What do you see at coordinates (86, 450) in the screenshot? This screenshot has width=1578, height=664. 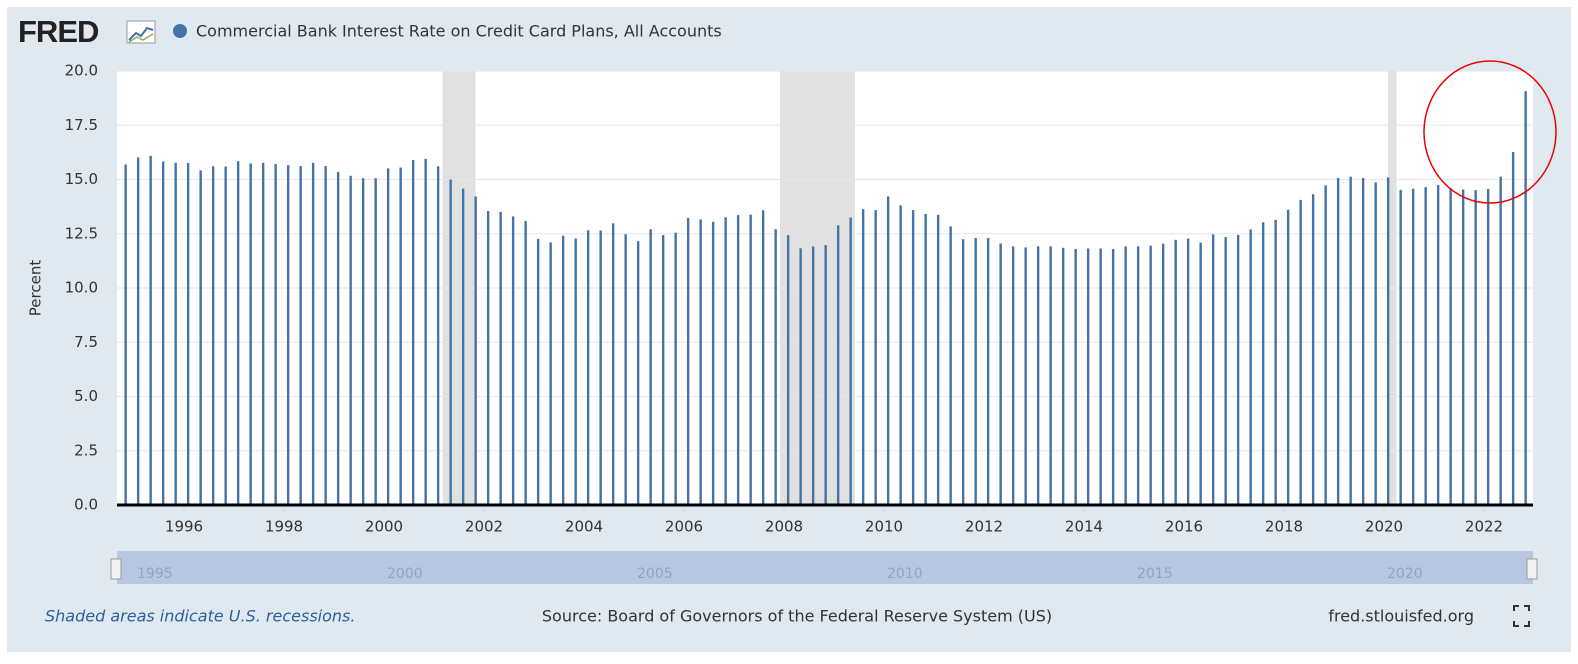 I see `y-tick-label: 2.5` at bounding box center [86, 450].